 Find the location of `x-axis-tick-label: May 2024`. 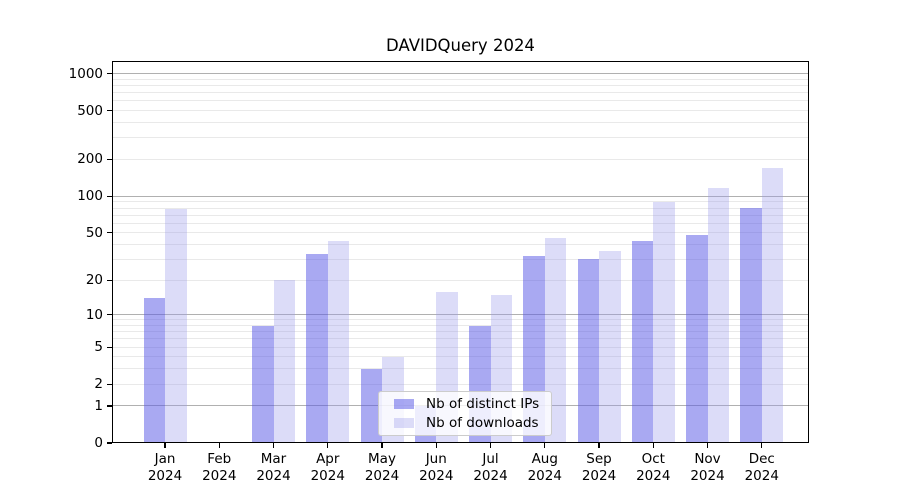

x-axis-tick-label: May 2024 is located at coordinates (382, 467).